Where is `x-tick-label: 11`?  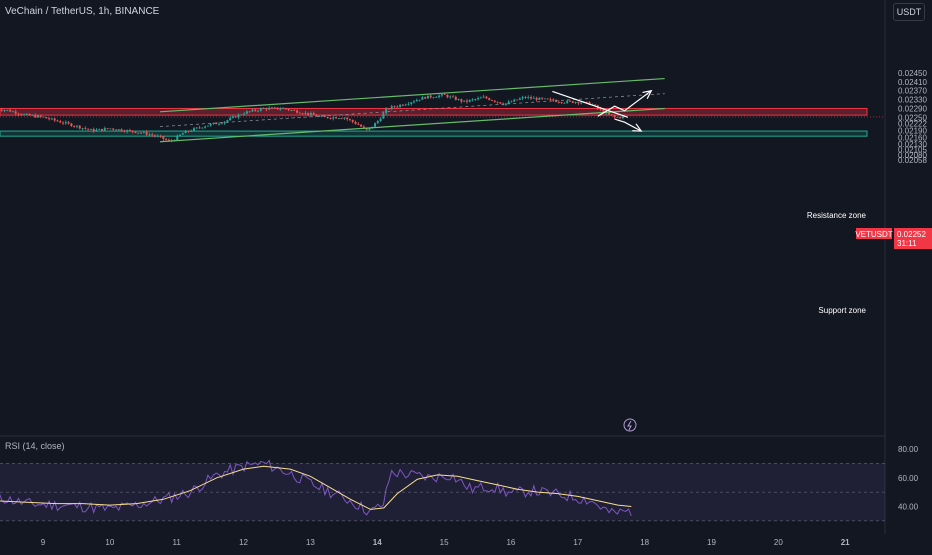
x-tick-label: 11 is located at coordinates (177, 542).